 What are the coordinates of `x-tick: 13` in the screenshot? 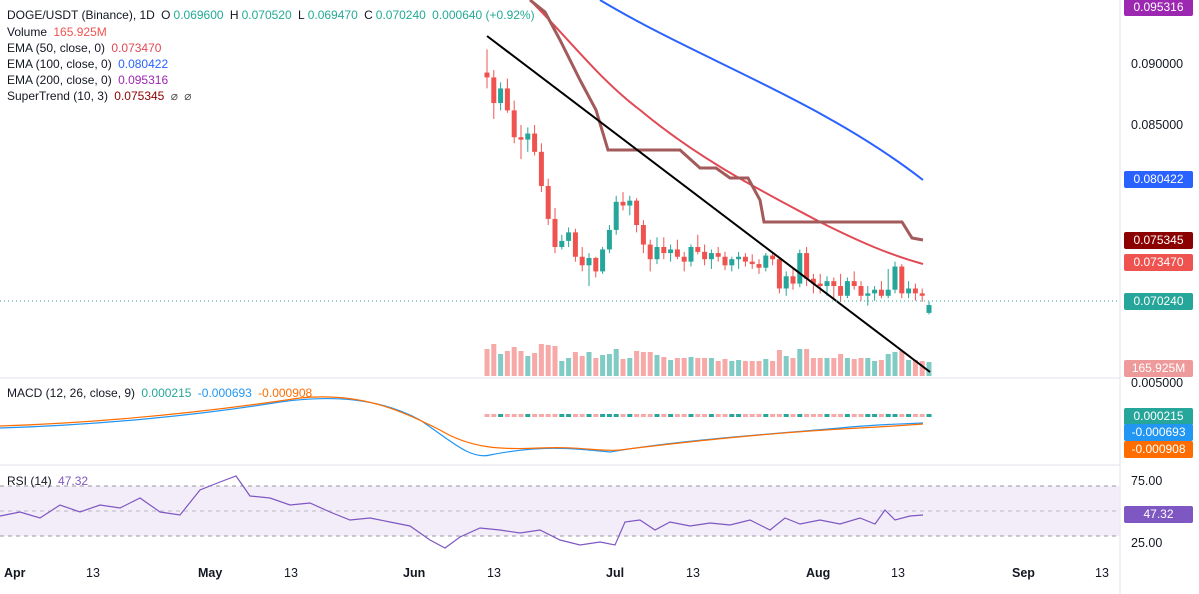 It's located at (1102, 573).